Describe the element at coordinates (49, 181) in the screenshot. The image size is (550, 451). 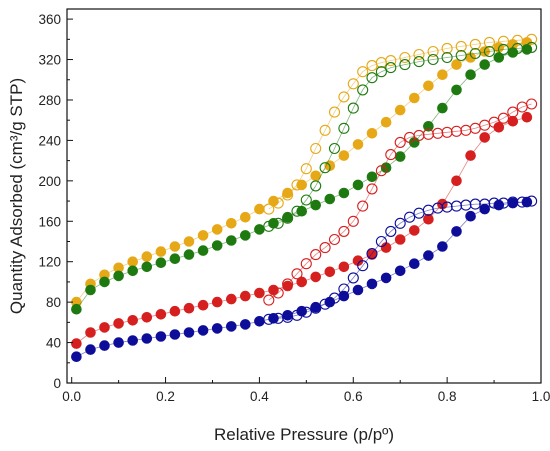
I see `y-tick-label: 200` at that location.